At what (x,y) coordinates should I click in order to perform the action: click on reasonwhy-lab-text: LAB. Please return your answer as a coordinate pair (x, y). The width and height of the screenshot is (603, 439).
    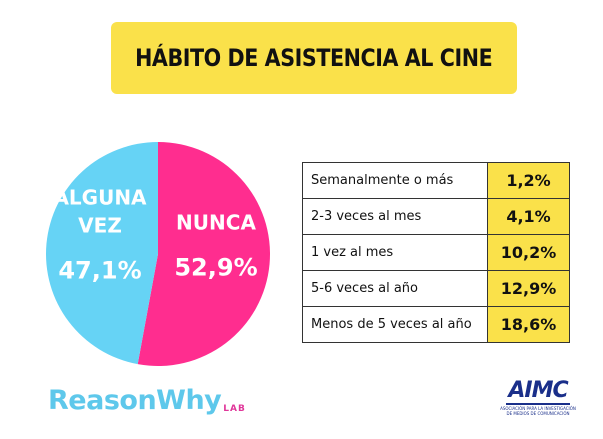
    Looking at the image, I should click on (234, 409).